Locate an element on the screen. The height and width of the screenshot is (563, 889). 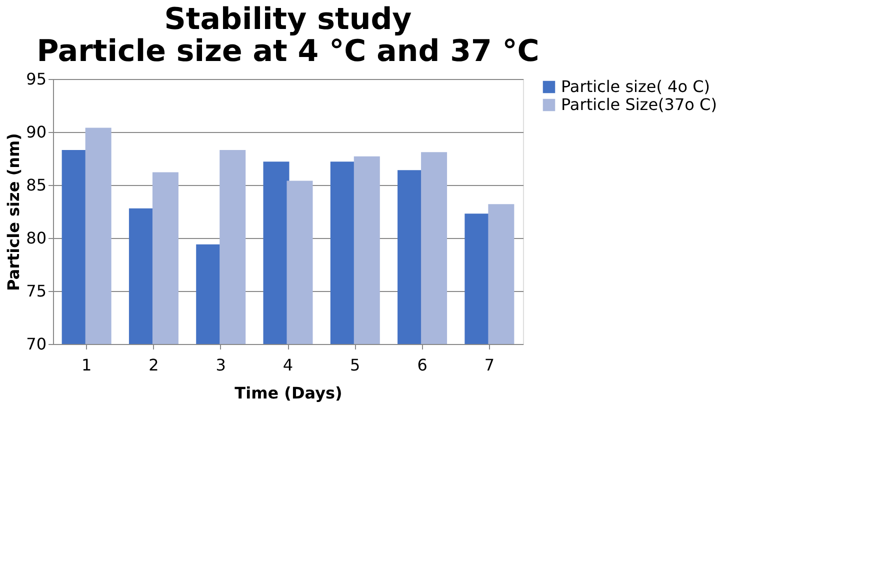
text: Particle size at 4 °C and 37 °C is located at coordinates (288, 51).